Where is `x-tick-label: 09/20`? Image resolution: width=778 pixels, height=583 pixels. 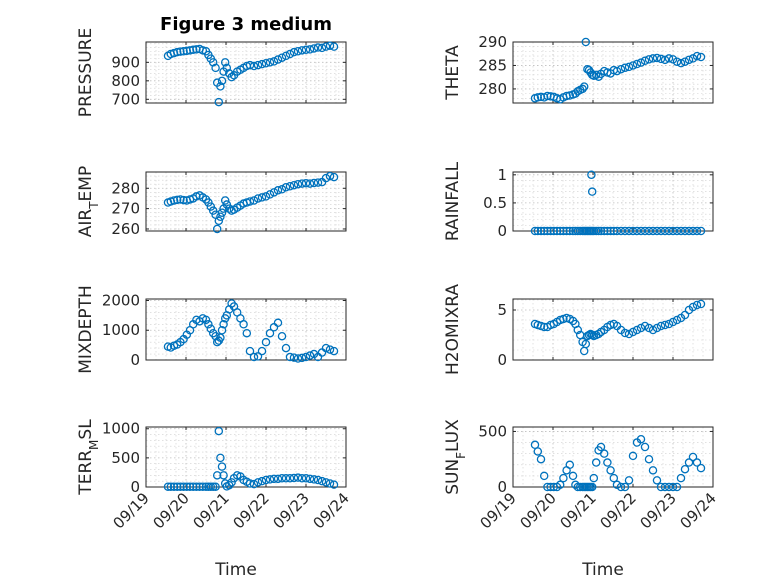 x-tick-label: 09/20 is located at coordinates (538, 510).